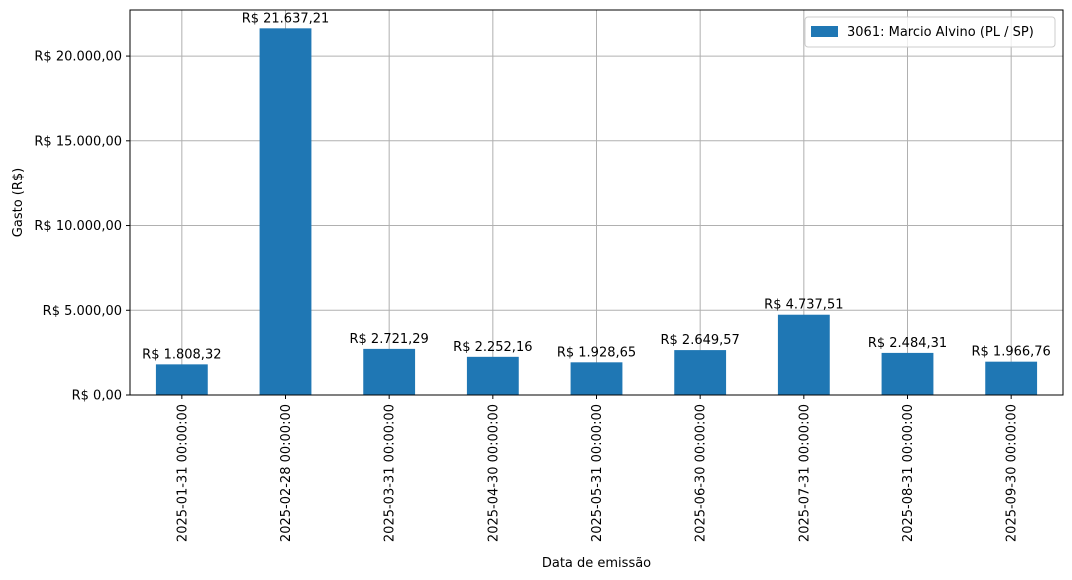 The image size is (1072, 580). Describe the element at coordinates (286, 18) in the screenshot. I see `bar-value-label: R$ 21.637,21` at that location.